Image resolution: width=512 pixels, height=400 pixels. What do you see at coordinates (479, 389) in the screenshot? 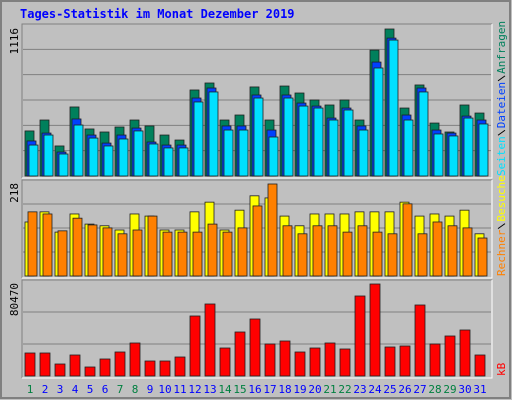
I see `x-tick-label: 31` at bounding box center [479, 389].